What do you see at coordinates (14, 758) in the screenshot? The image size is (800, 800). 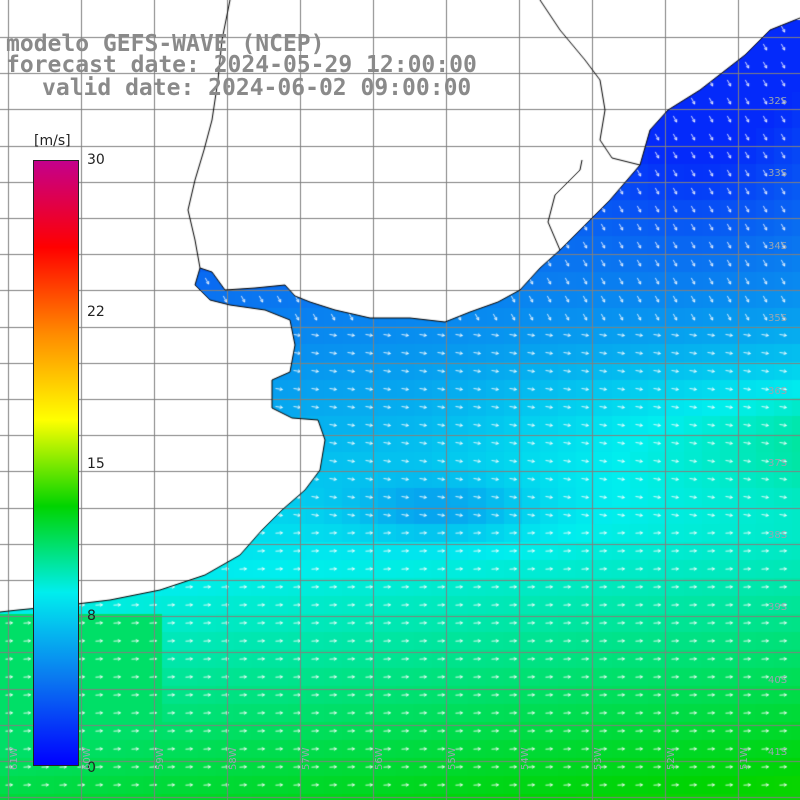 I see `lon-label-61w: 61W` at bounding box center [14, 758].